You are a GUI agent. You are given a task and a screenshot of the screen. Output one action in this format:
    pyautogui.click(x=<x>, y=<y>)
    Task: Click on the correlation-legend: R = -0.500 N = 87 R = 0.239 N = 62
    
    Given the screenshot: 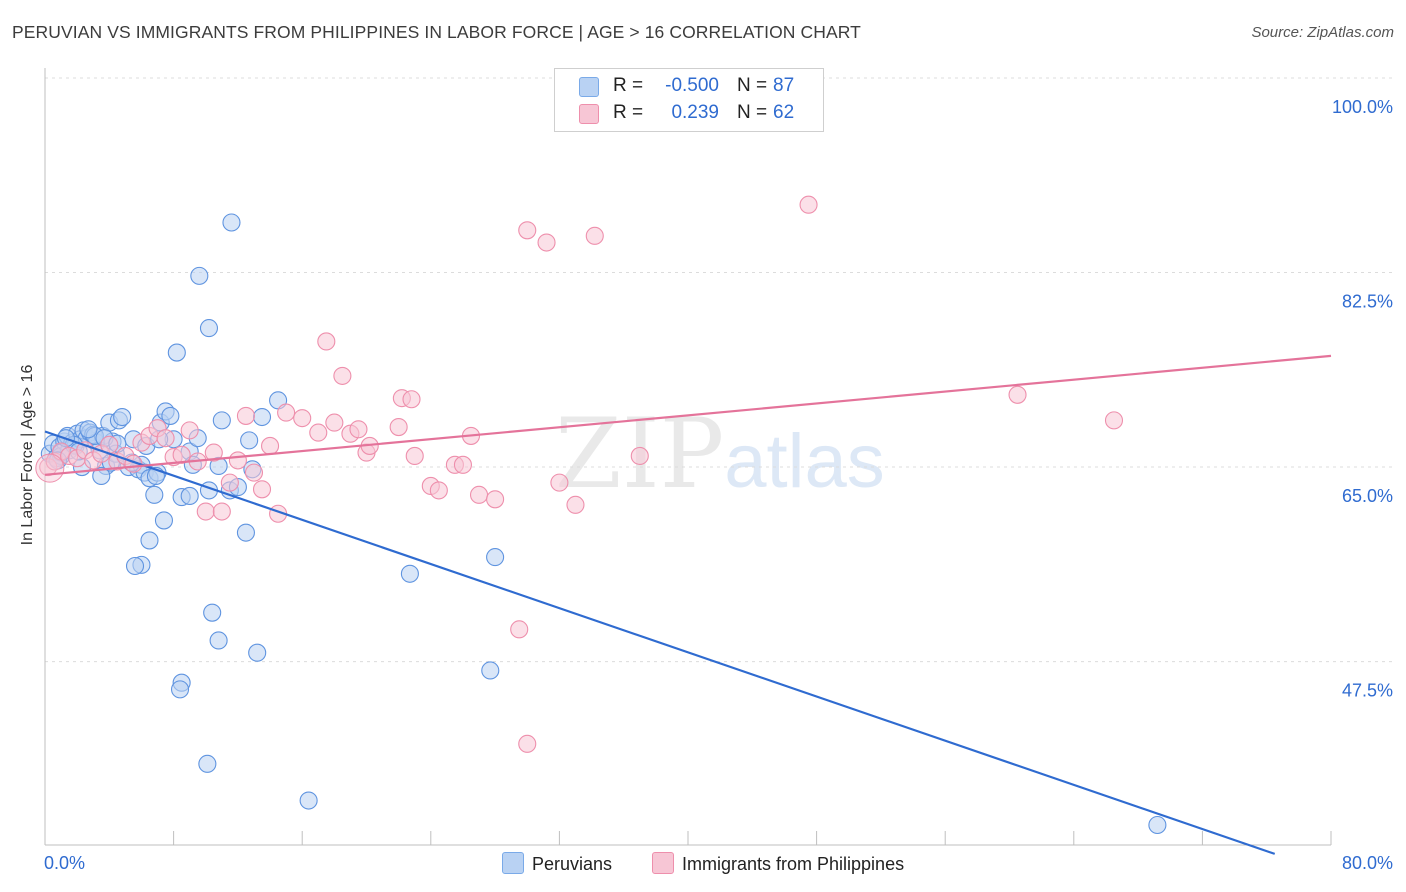 What is the action you would take?
    pyautogui.click(x=689, y=100)
    